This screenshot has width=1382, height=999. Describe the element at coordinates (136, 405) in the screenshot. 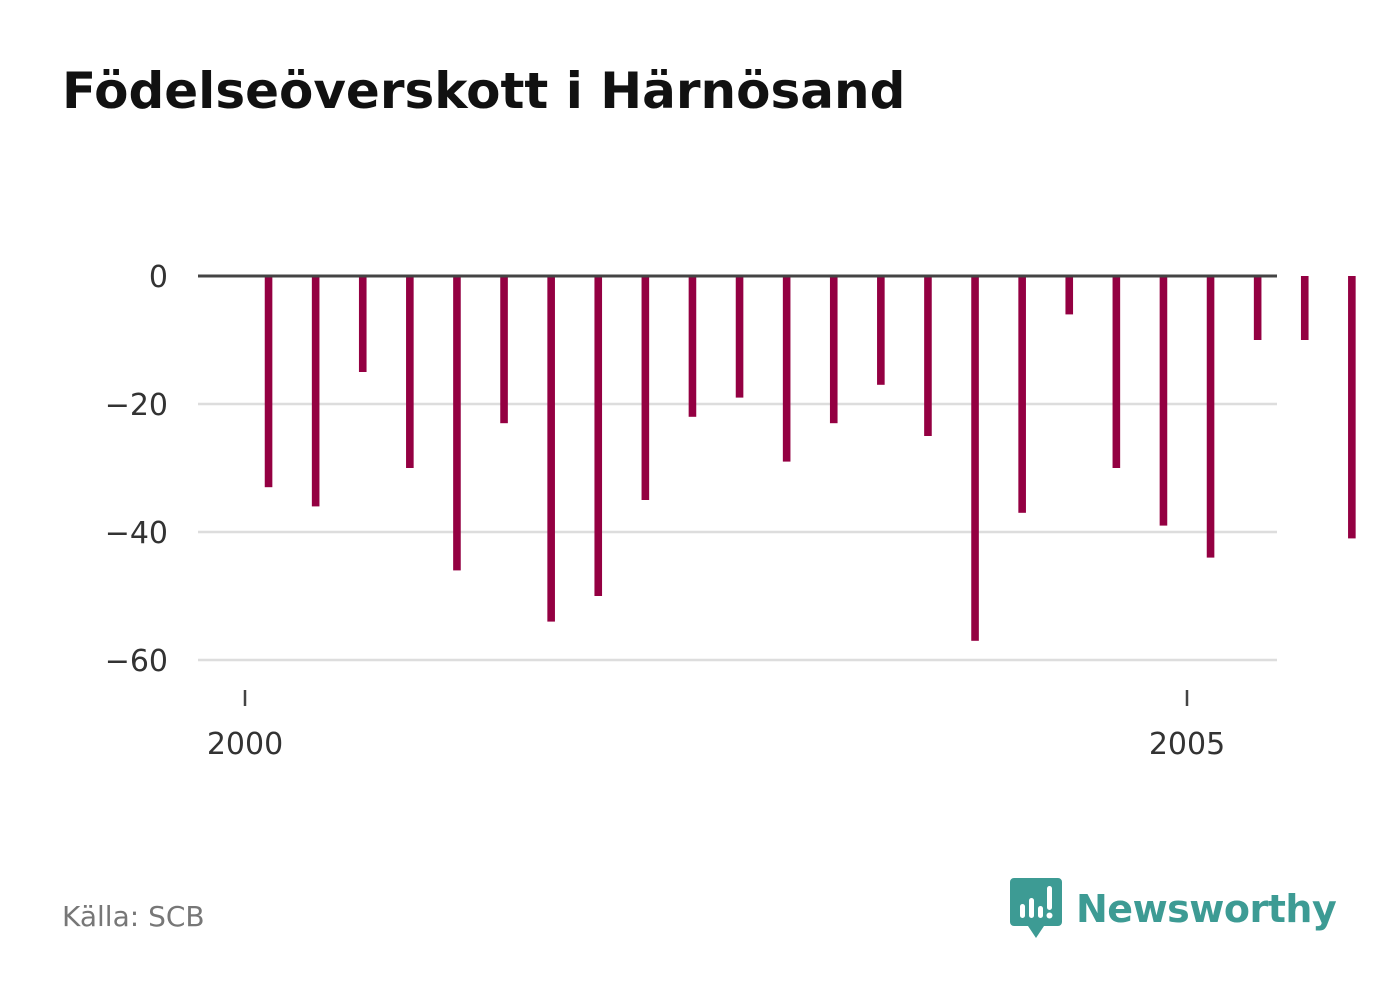

I see `y-tick-label: −20` at that location.